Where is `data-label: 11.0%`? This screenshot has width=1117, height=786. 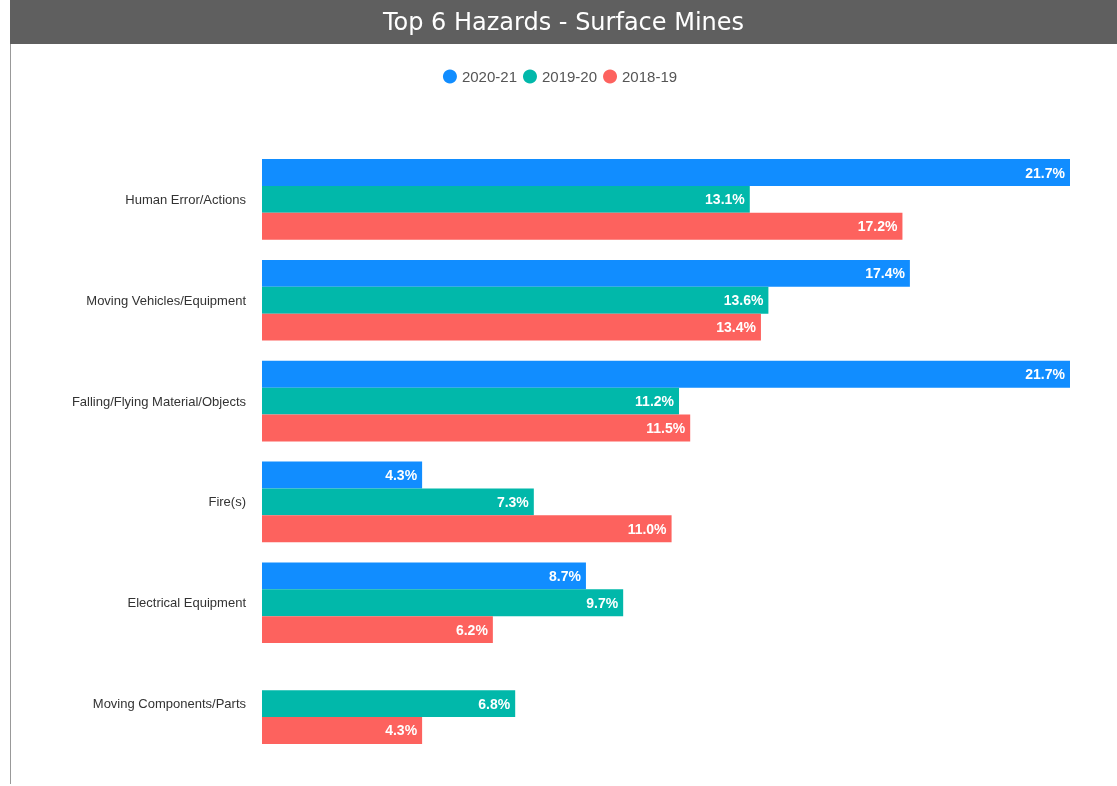
data-label: 11.0% is located at coordinates (647, 528).